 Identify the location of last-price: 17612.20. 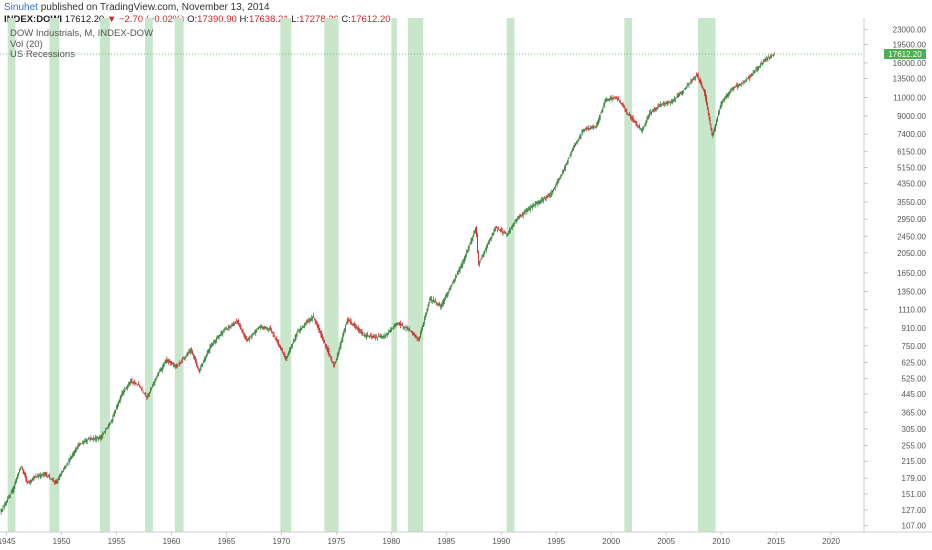
(84, 19).